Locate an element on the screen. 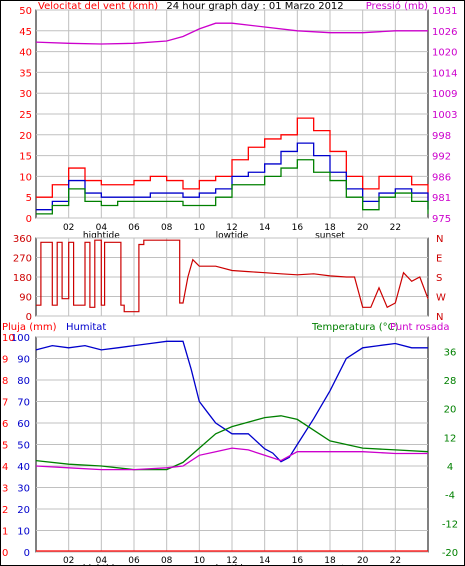 The image size is (465, 566). y-tick-label: 0 is located at coordinates (29, 219).